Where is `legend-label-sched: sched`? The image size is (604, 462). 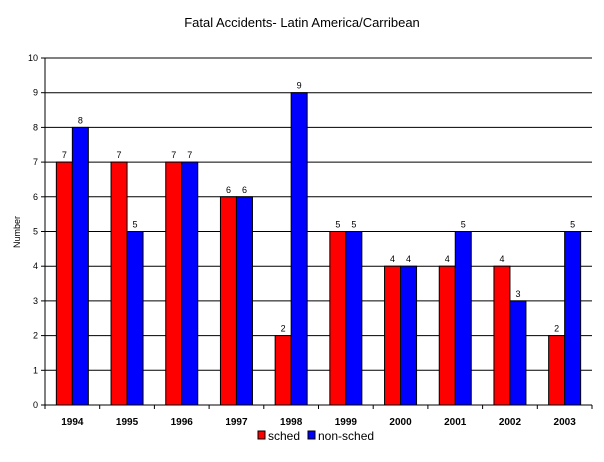
legend-label-sched: sched is located at coordinates (284, 436).